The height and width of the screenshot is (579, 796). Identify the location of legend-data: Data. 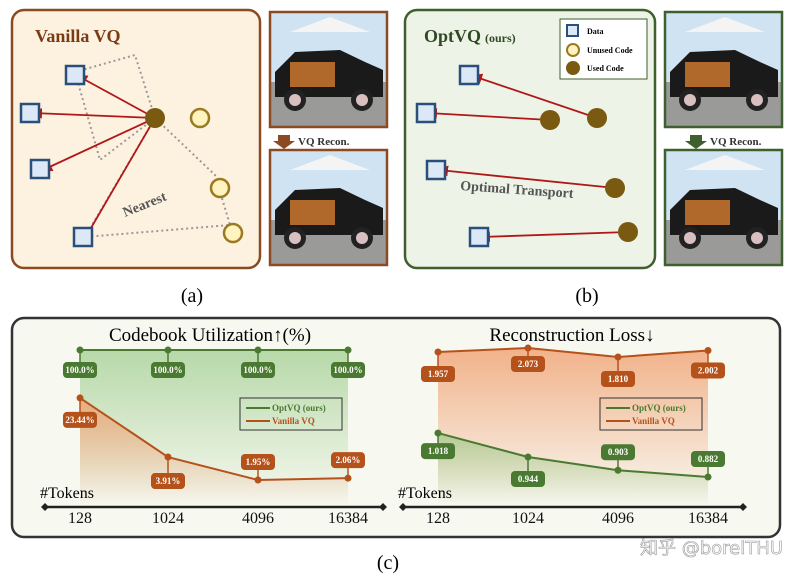
(595, 31).